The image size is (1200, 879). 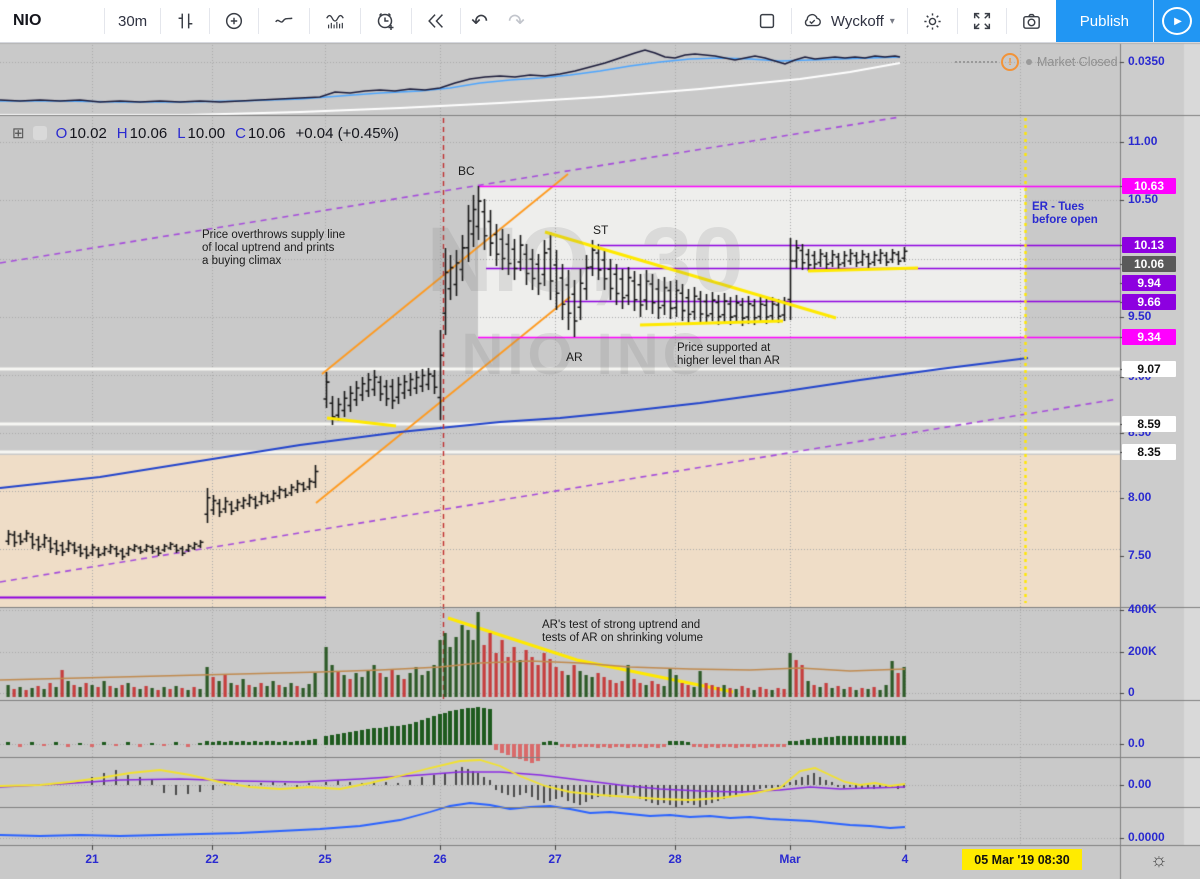 I want to click on time-axis: 21 22 25 26 27 28 Mar 4, so click(x=560, y=862).